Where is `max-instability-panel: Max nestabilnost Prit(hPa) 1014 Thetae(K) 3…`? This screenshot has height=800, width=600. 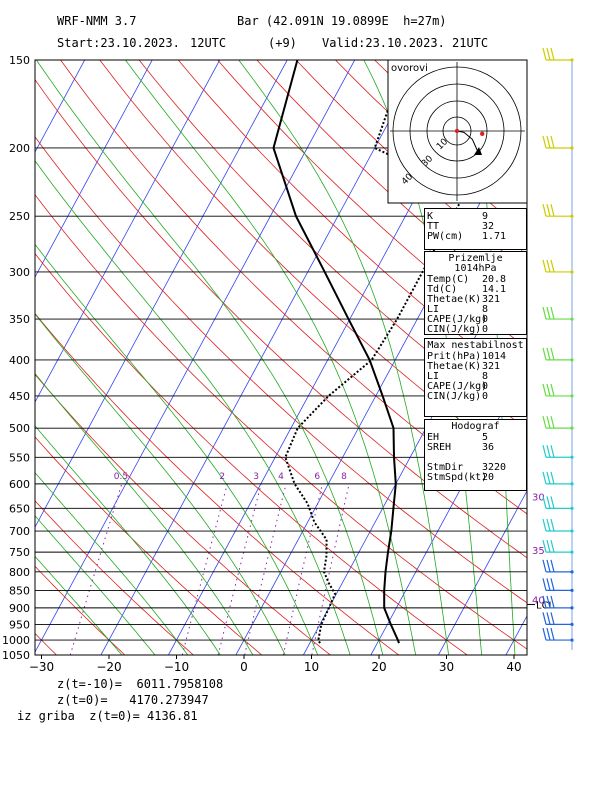
max-instability-panel: Max nestabilnost Prit(hPa) 1014 Thetae(K) 3… is located at coordinates (475, 377).